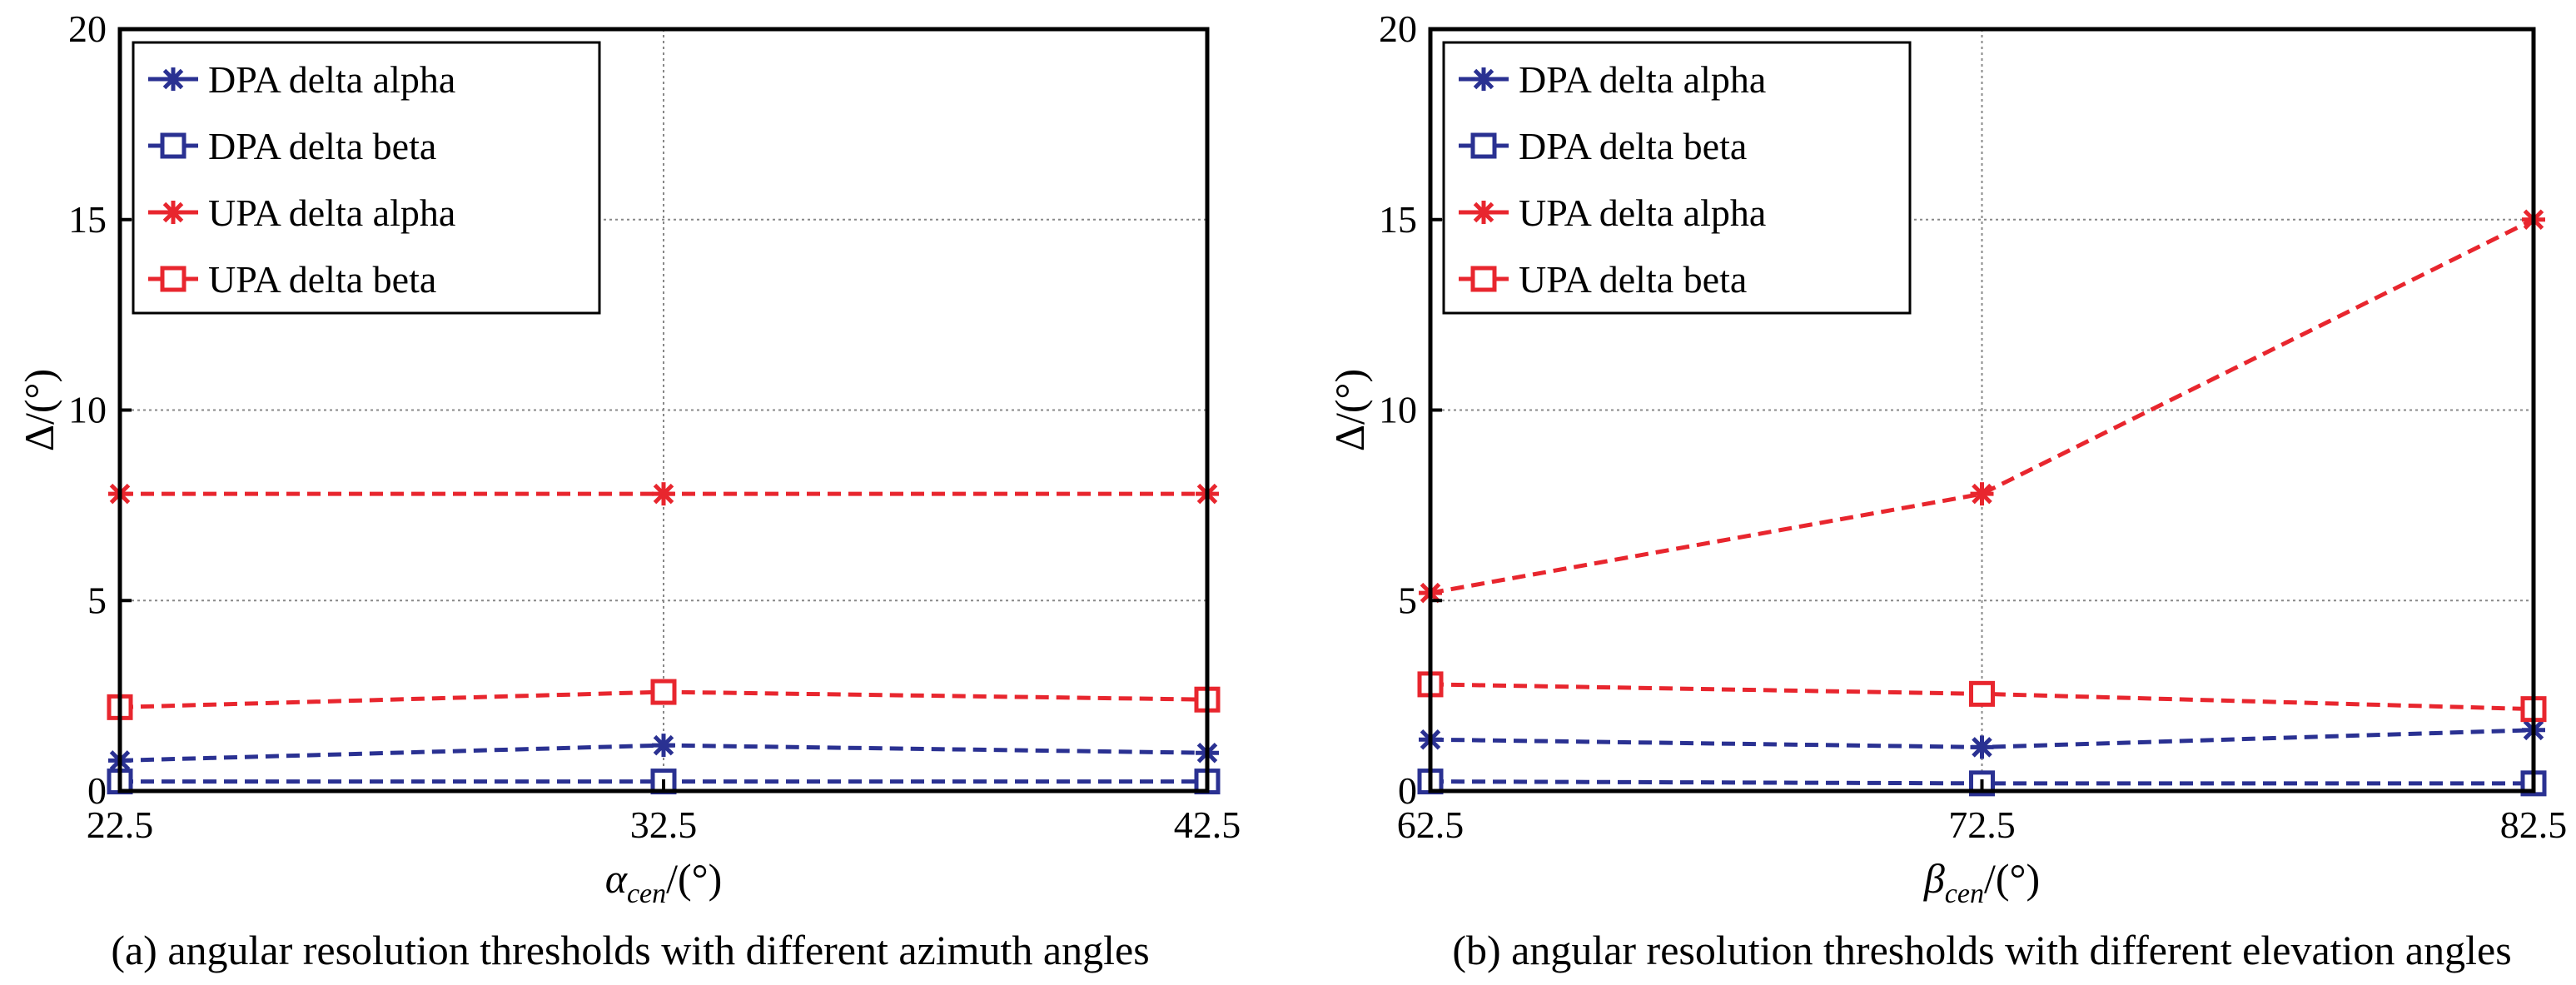 The height and width of the screenshot is (985, 2576). I want to click on x-tick-label: 82.5, so click(2534, 824).